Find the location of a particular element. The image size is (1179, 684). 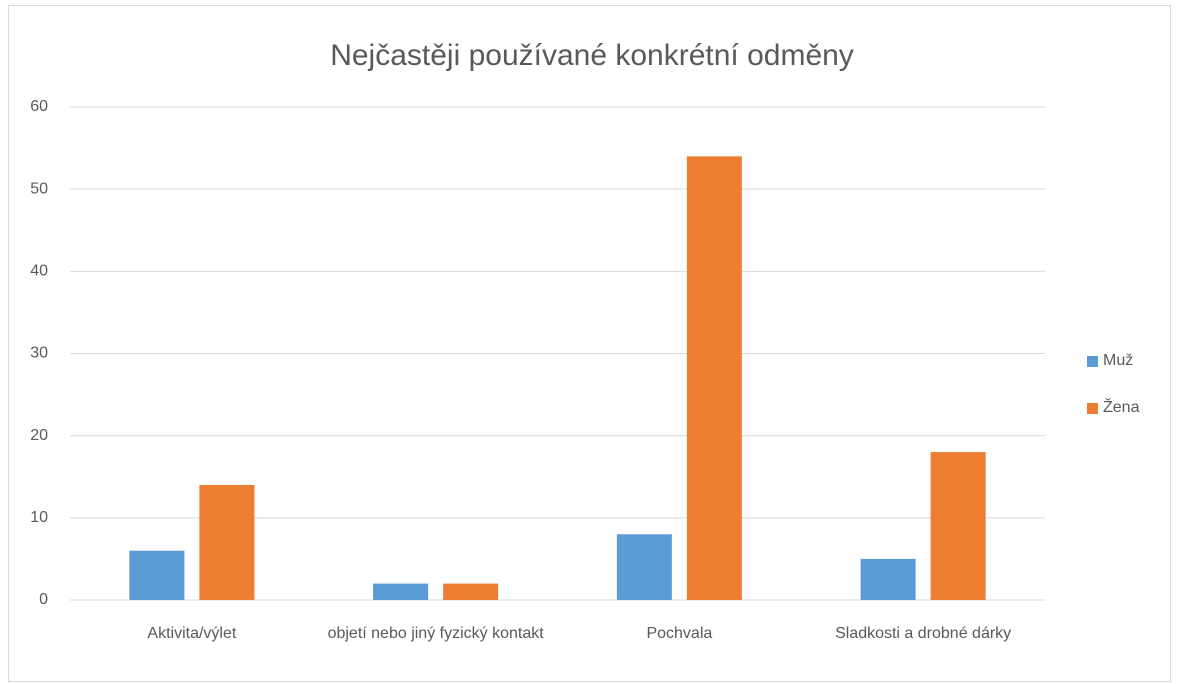

y-tick-label: 30 is located at coordinates (39, 353).